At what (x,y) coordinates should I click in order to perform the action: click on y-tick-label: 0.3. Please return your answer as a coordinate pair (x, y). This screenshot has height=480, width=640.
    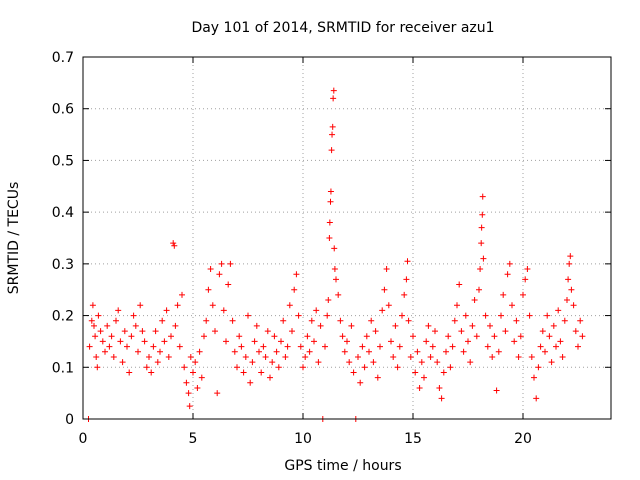
    Looking at the image, I should click on (63, 265).